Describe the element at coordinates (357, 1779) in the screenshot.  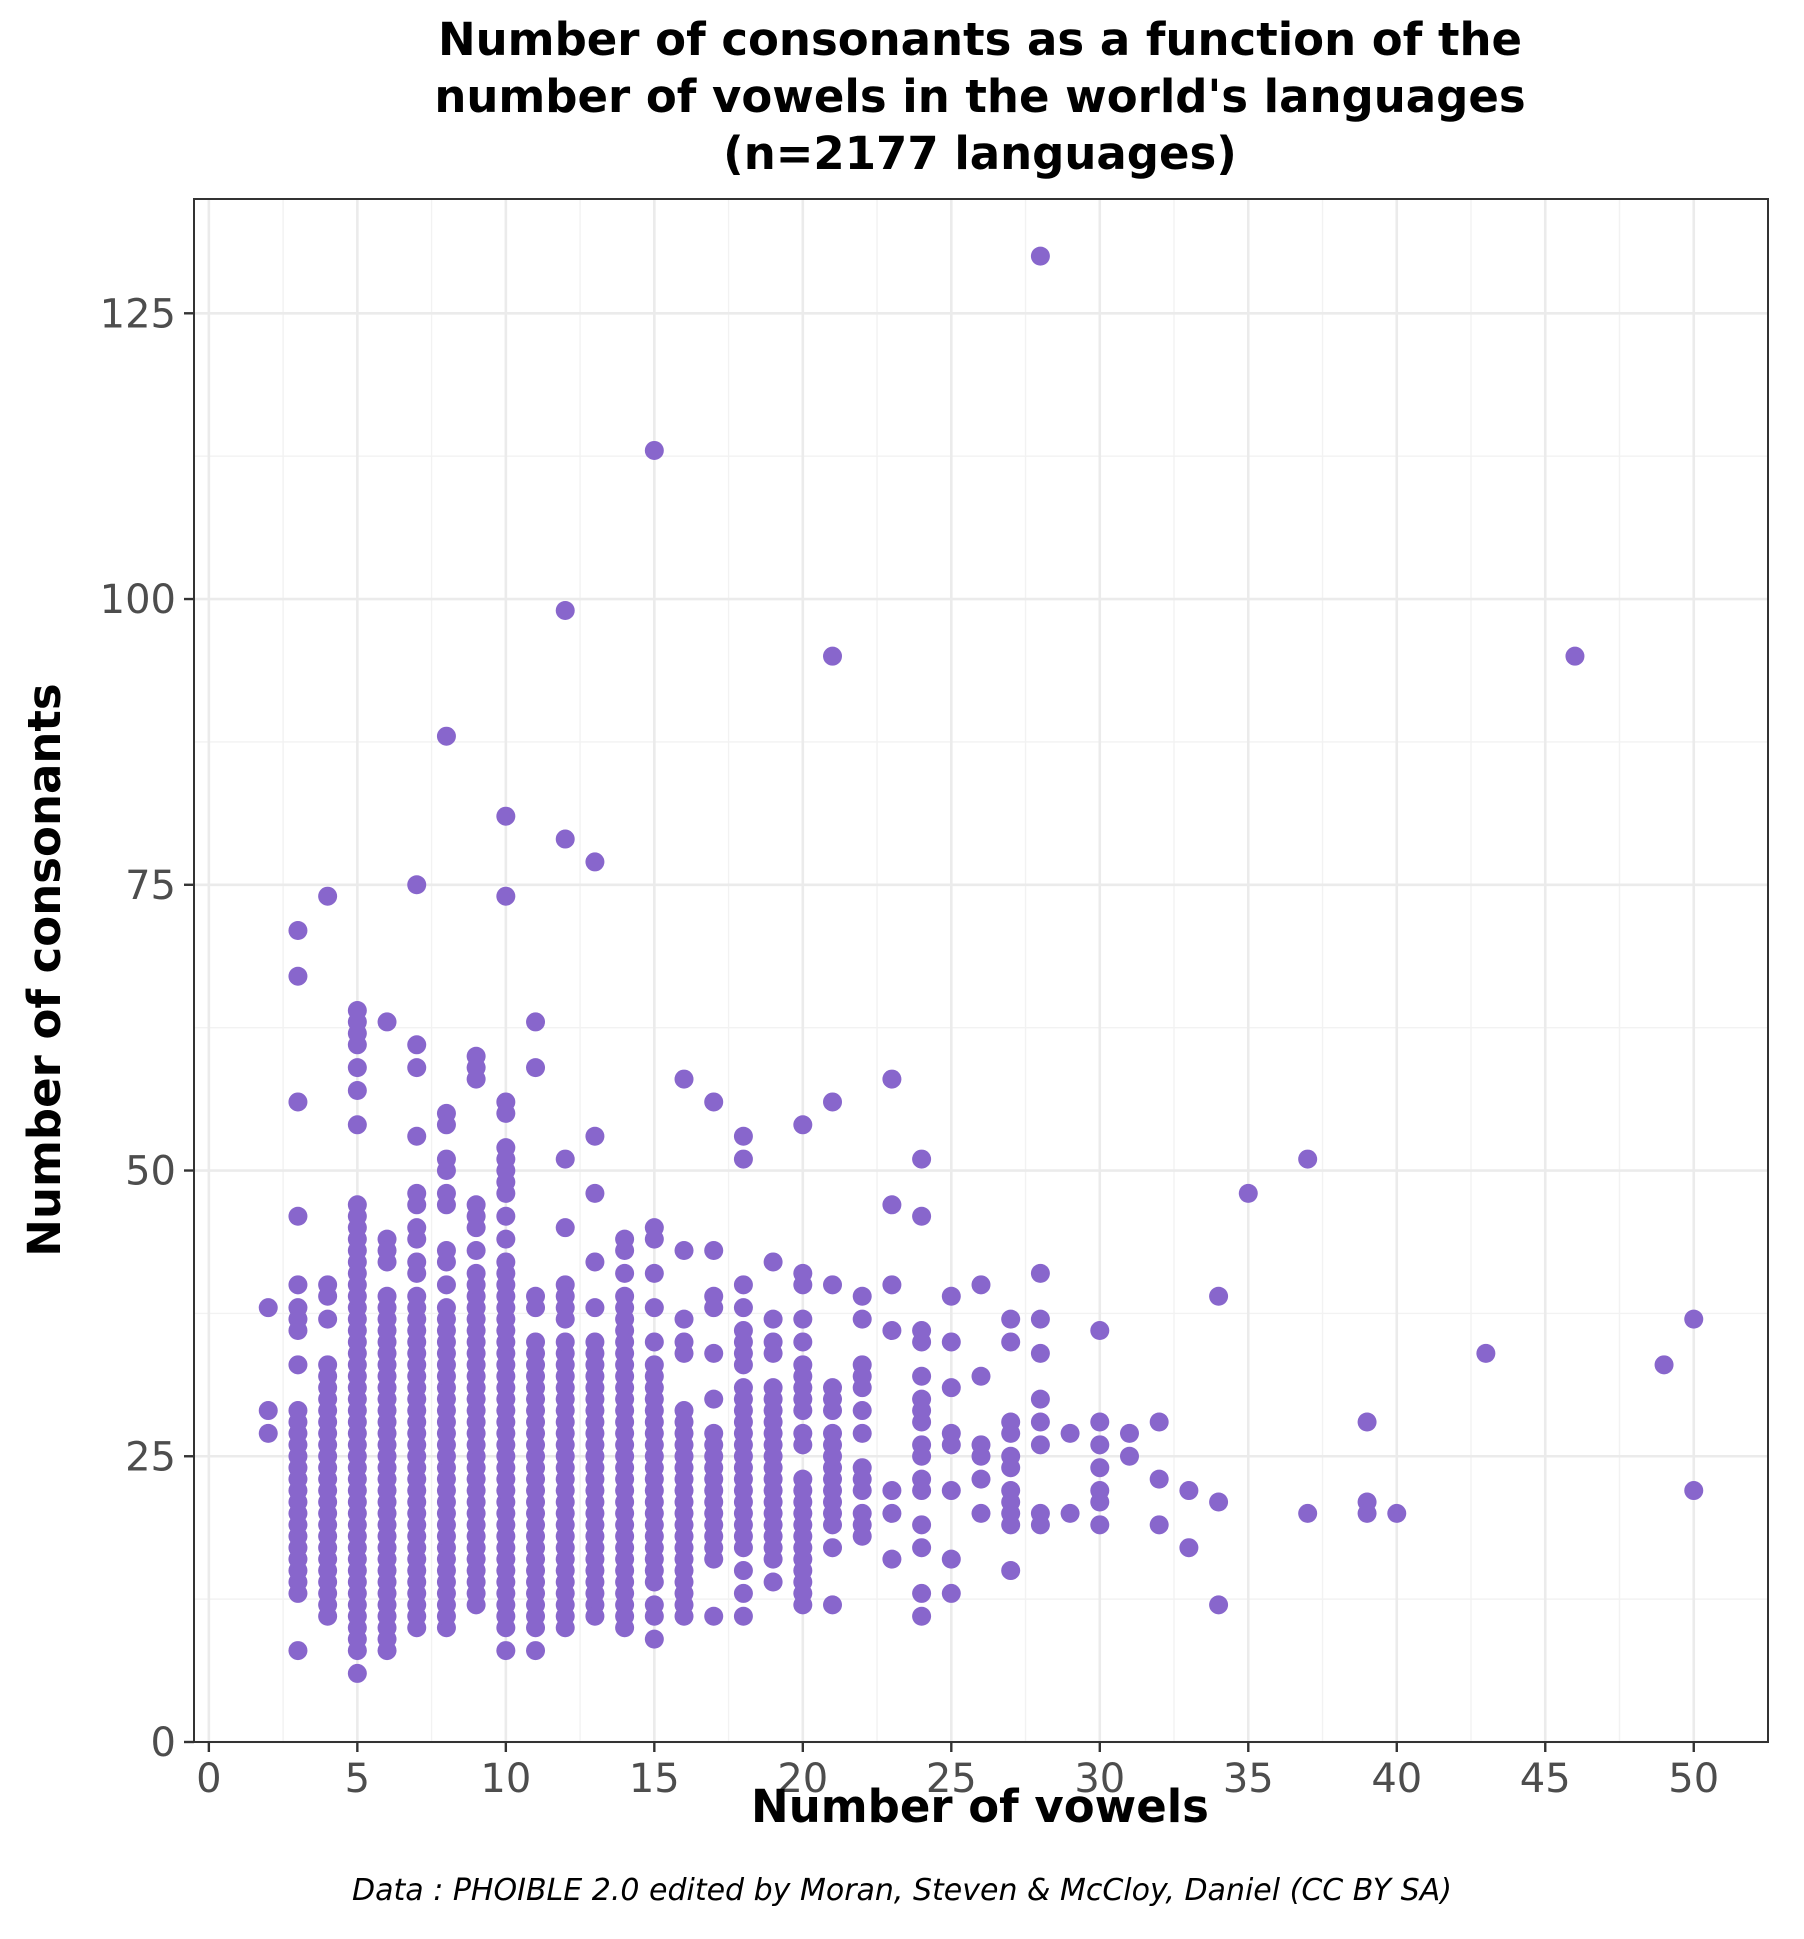
I see `x-tick-label: 5` at that location.